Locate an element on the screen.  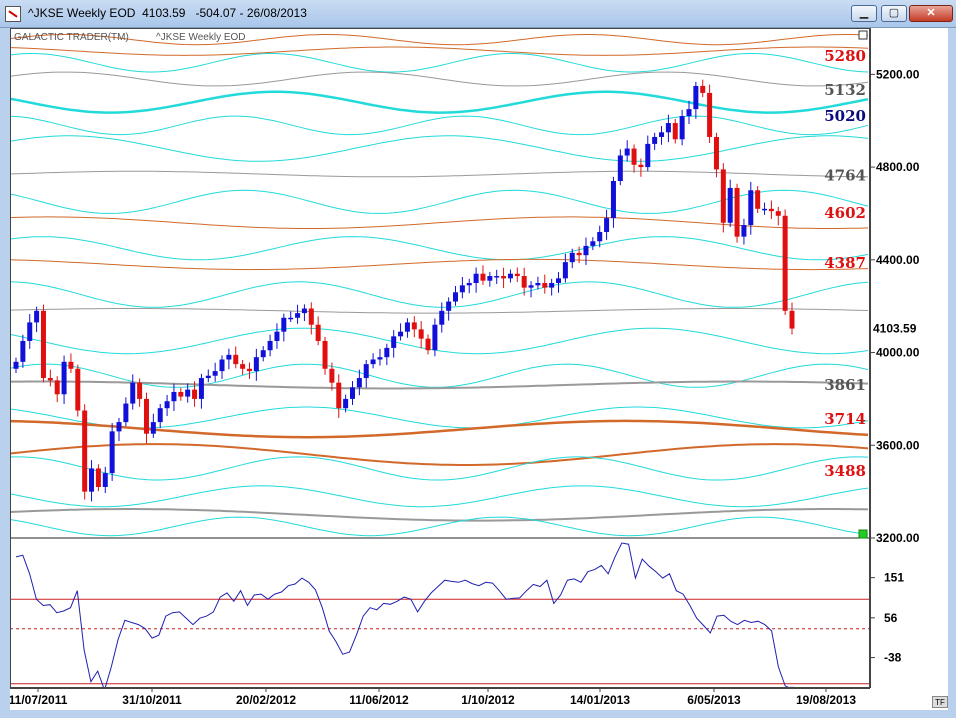
minimize-icon: ▁ is located at coordinates (864, 13).